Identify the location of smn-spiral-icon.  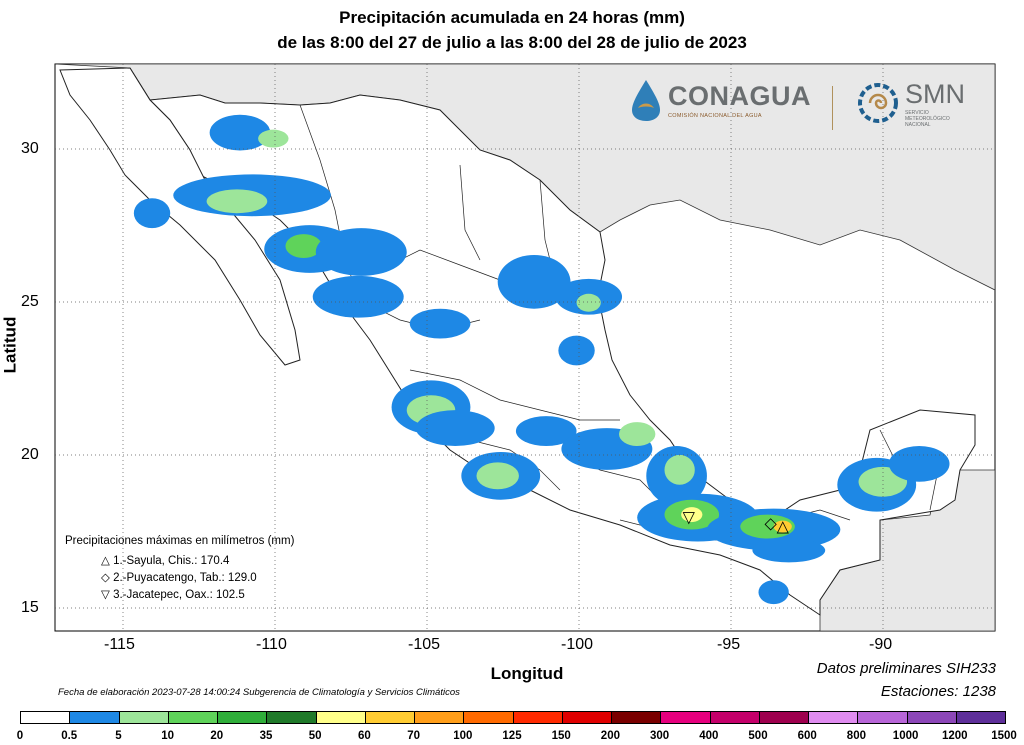
(878, 103).